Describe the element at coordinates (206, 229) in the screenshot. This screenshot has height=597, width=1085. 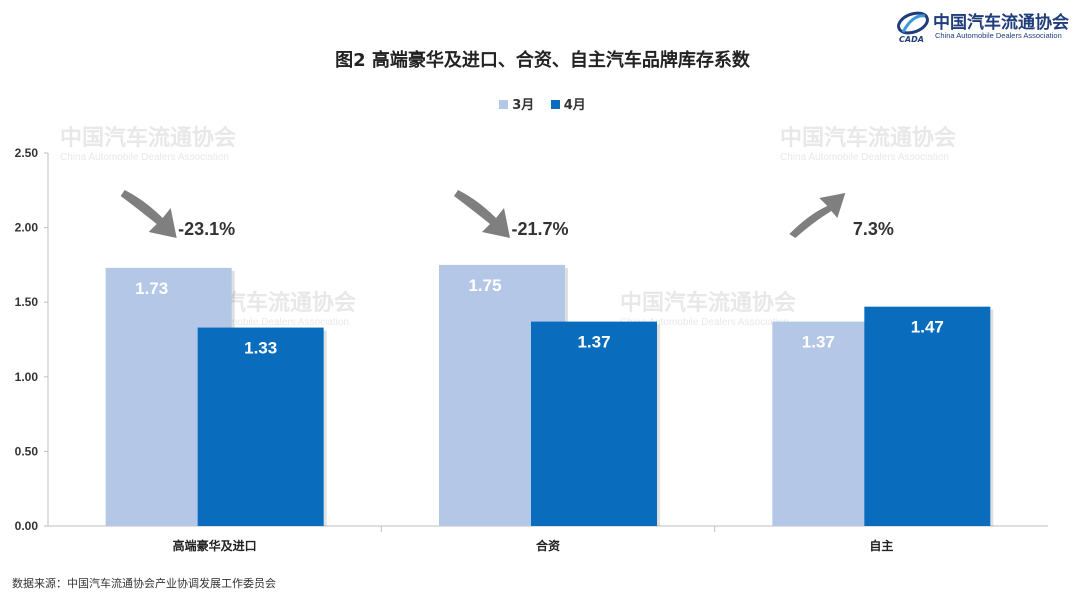
I see `change-label: -23.1%` at that location.